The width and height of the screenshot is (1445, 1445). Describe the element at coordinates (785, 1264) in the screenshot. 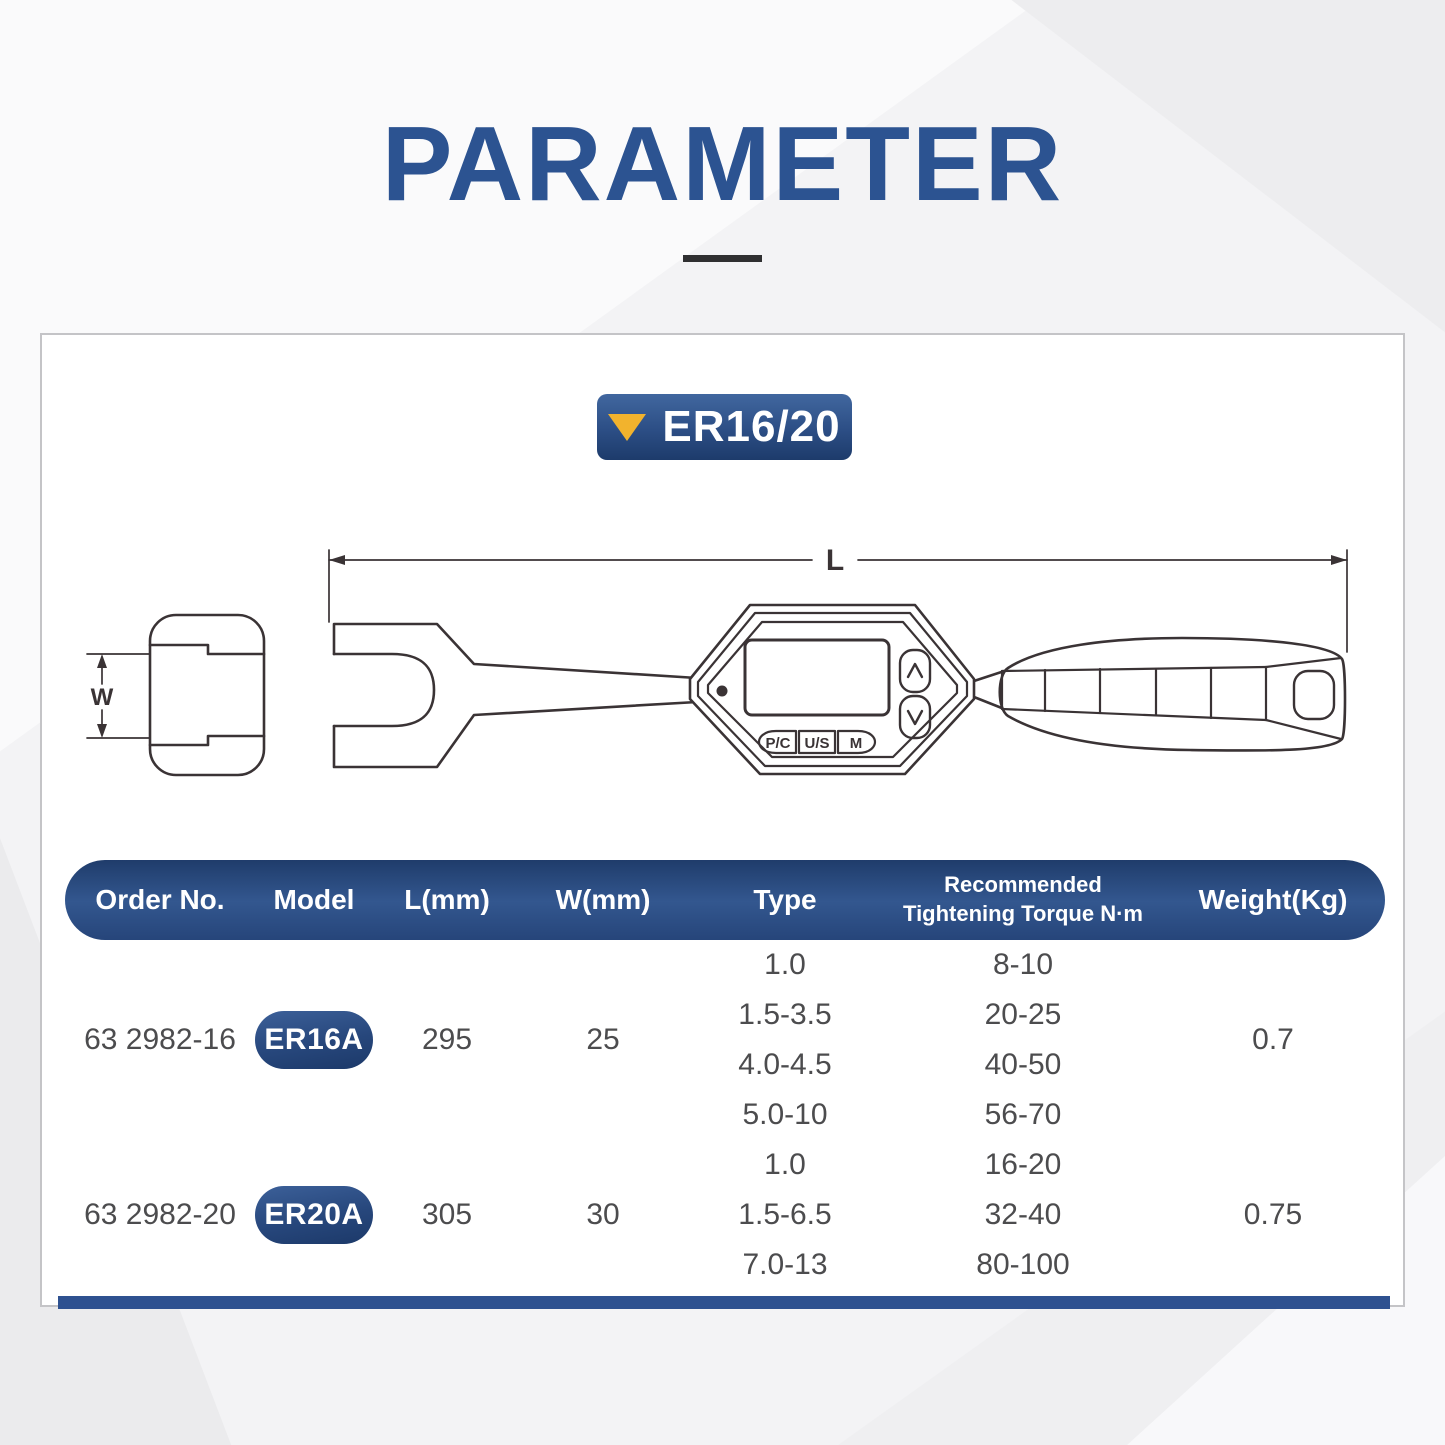

I see `type-cell: 7.0-13` at that location.